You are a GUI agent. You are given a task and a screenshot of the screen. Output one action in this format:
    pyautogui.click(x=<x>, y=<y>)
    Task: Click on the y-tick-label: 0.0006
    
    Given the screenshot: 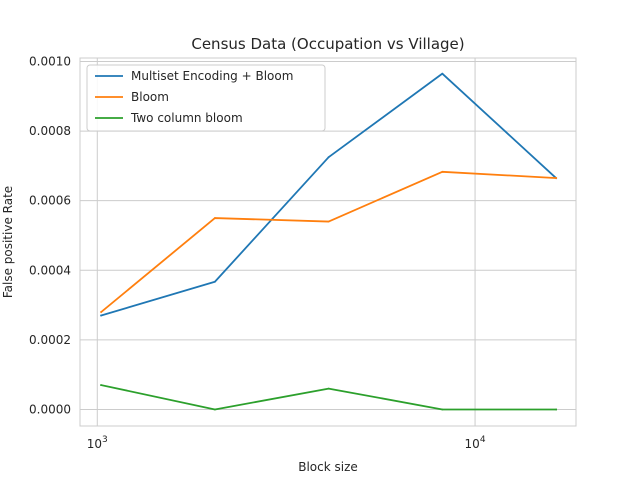 What is the action you would take?
    pyautogui.click(x=50, y=201)
    